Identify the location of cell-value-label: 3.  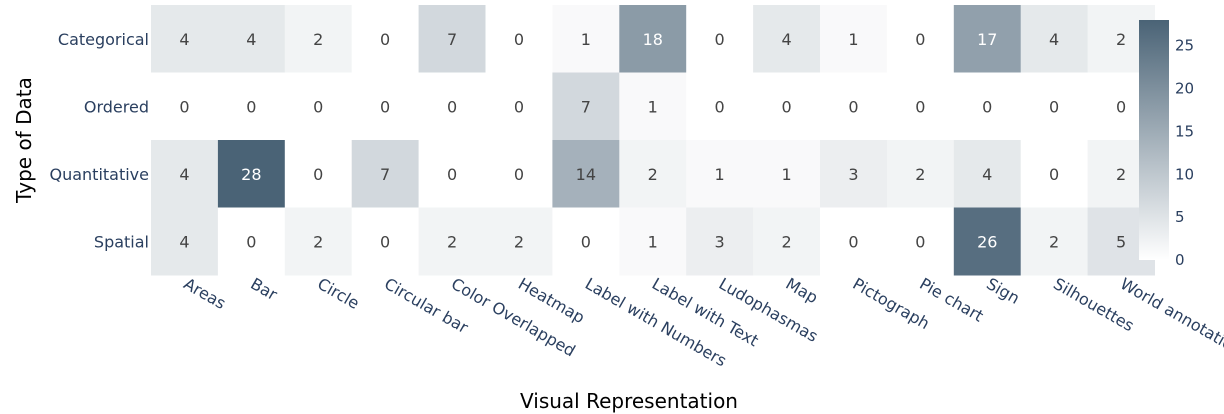
(853, 174).